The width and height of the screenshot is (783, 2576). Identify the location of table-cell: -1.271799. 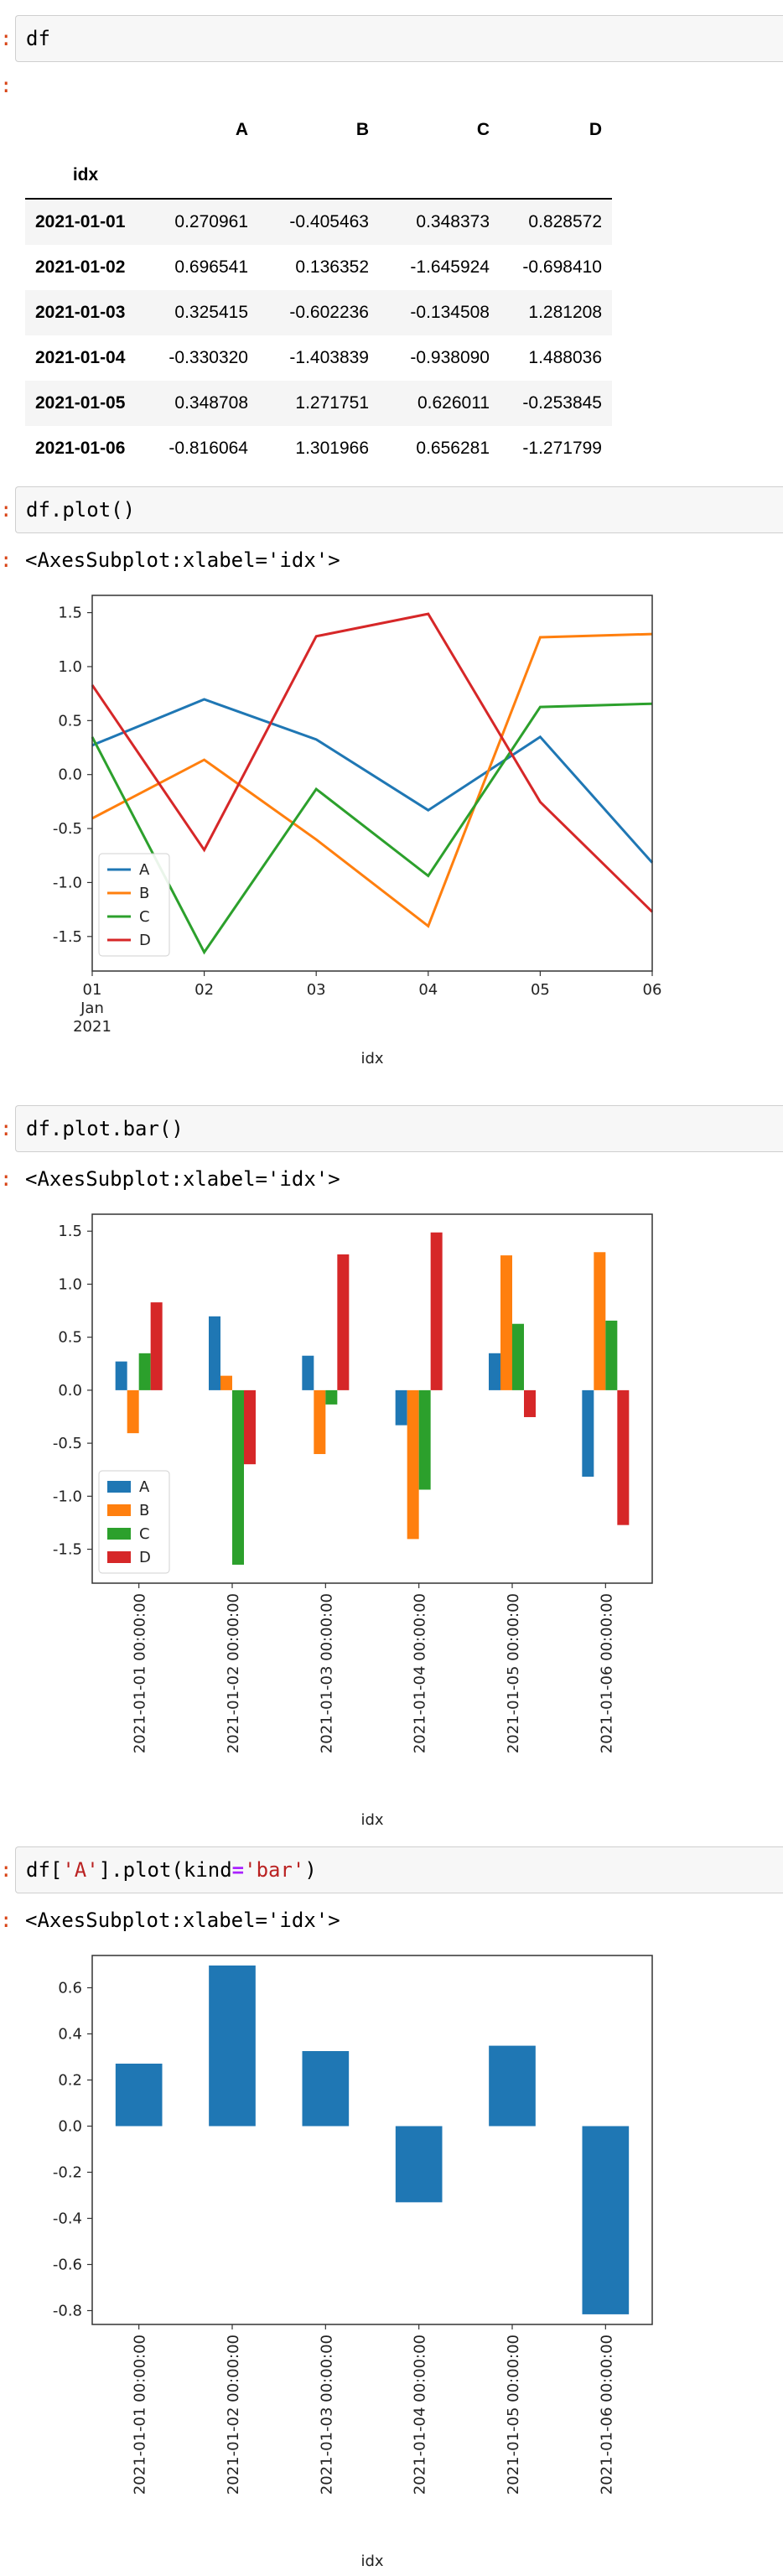
(562, 448).